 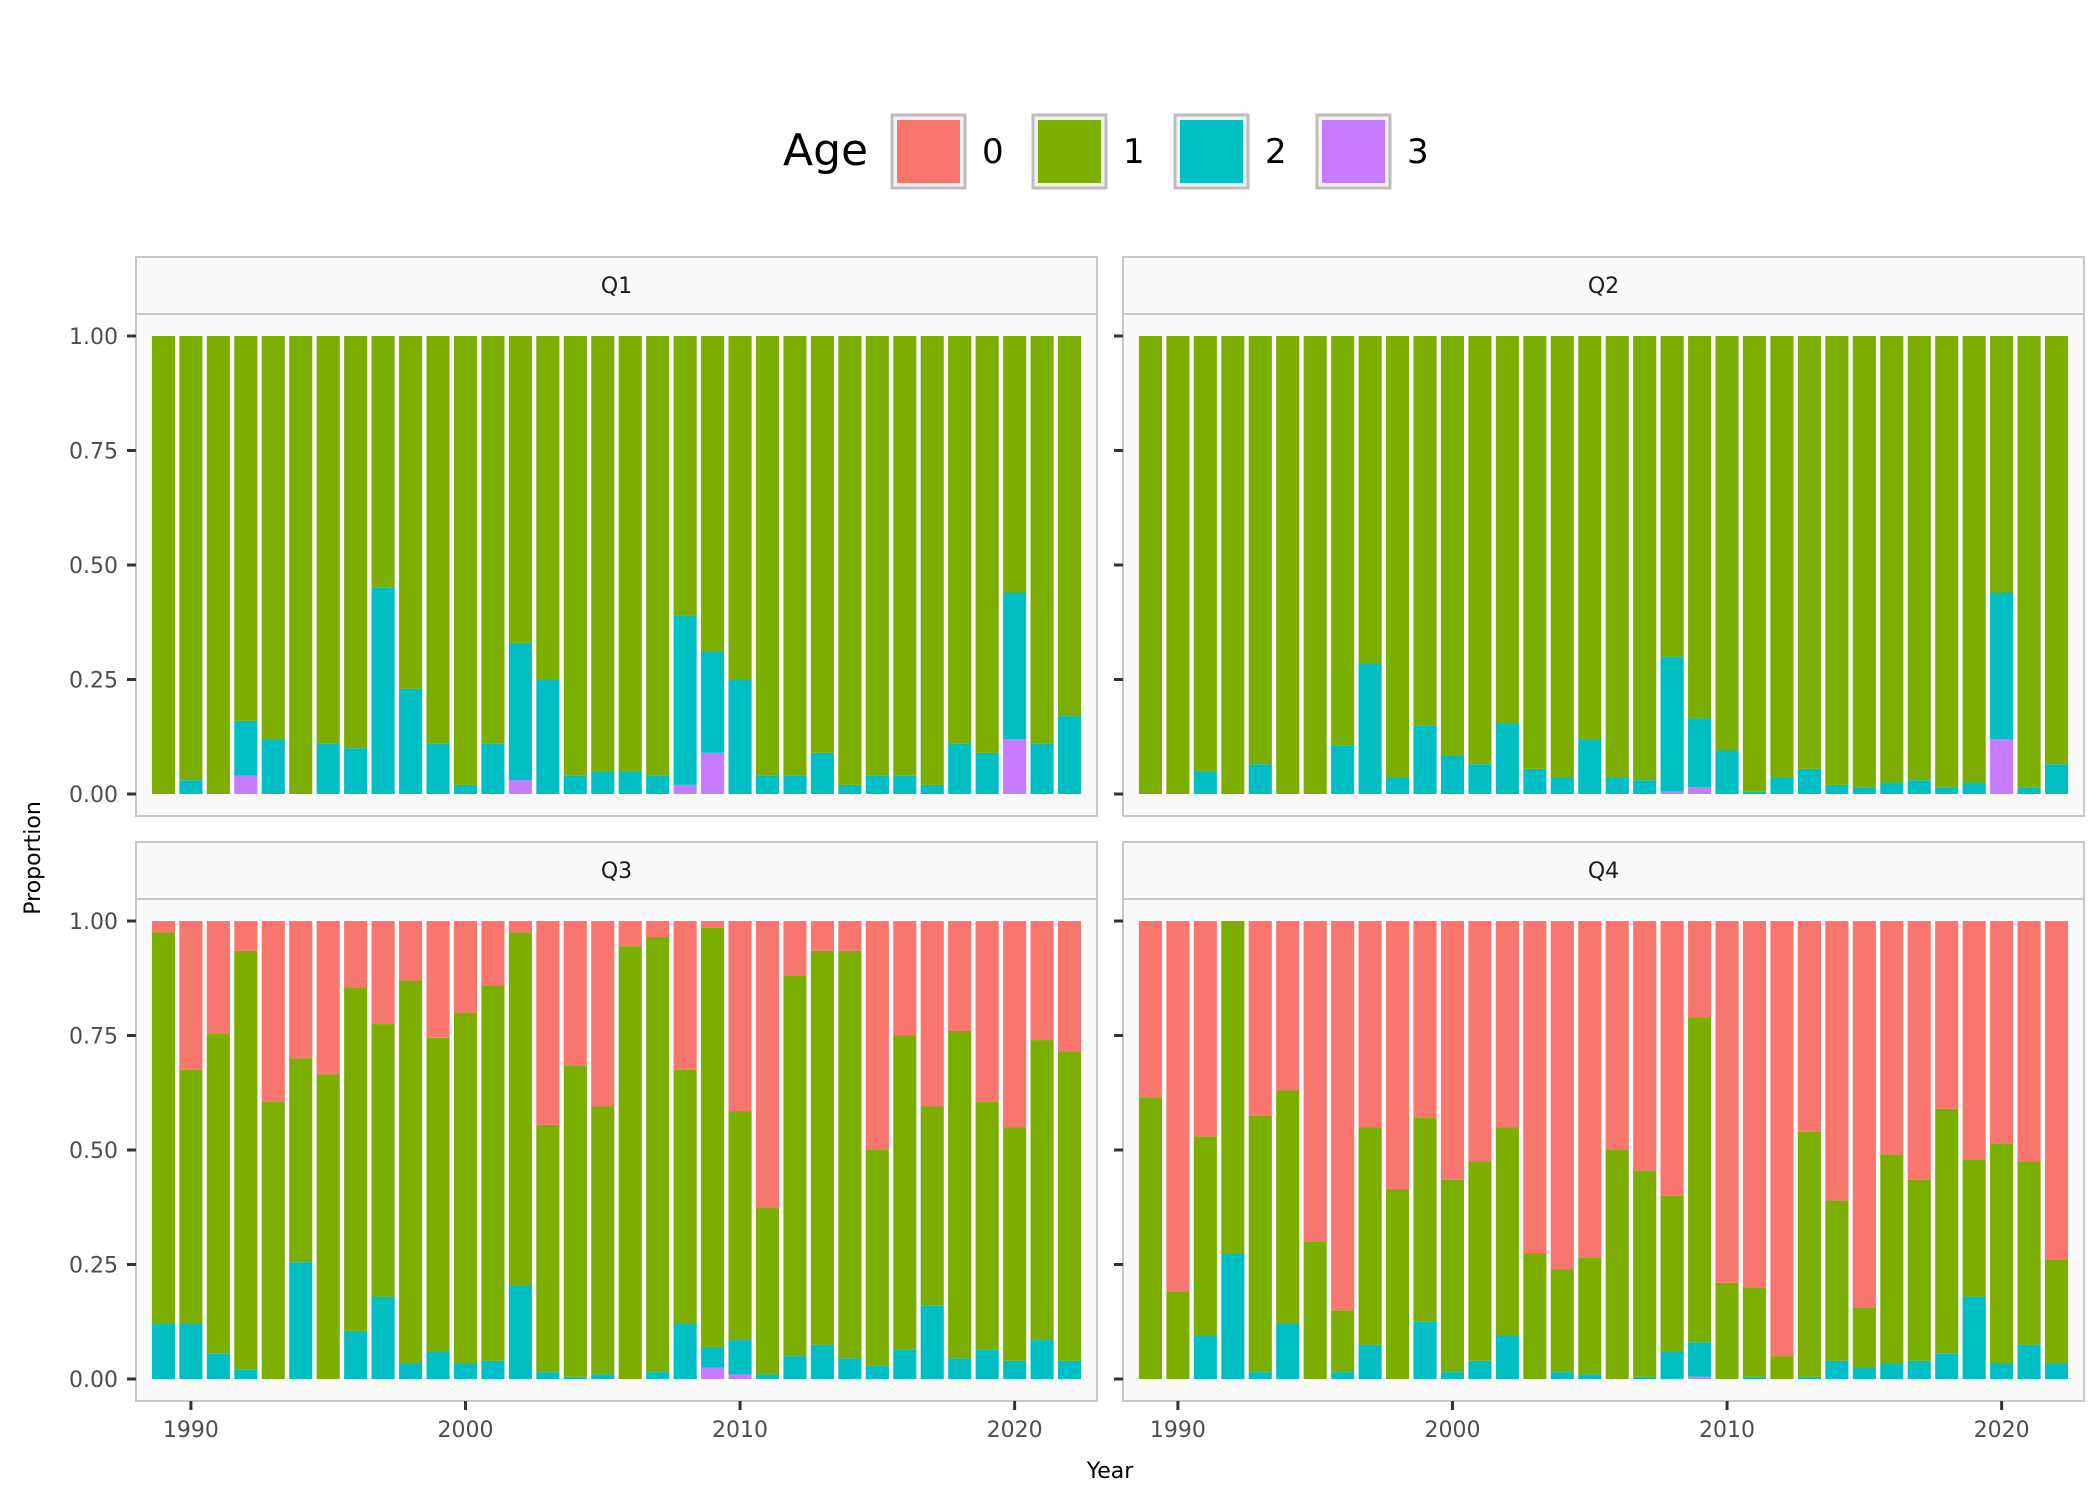 What do you see at coordinates (616, 871) in the screenshot?
I see `strip-label-q3: Q3` at bounding box center [616, 871].